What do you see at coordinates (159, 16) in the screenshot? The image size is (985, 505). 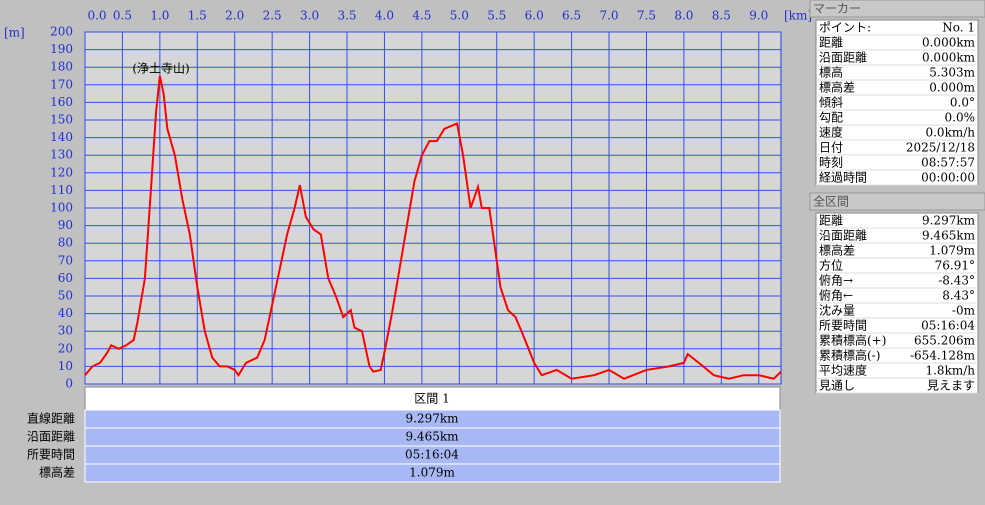 I see `x-tick-label: 1.0` at bounding box center [159, 16].